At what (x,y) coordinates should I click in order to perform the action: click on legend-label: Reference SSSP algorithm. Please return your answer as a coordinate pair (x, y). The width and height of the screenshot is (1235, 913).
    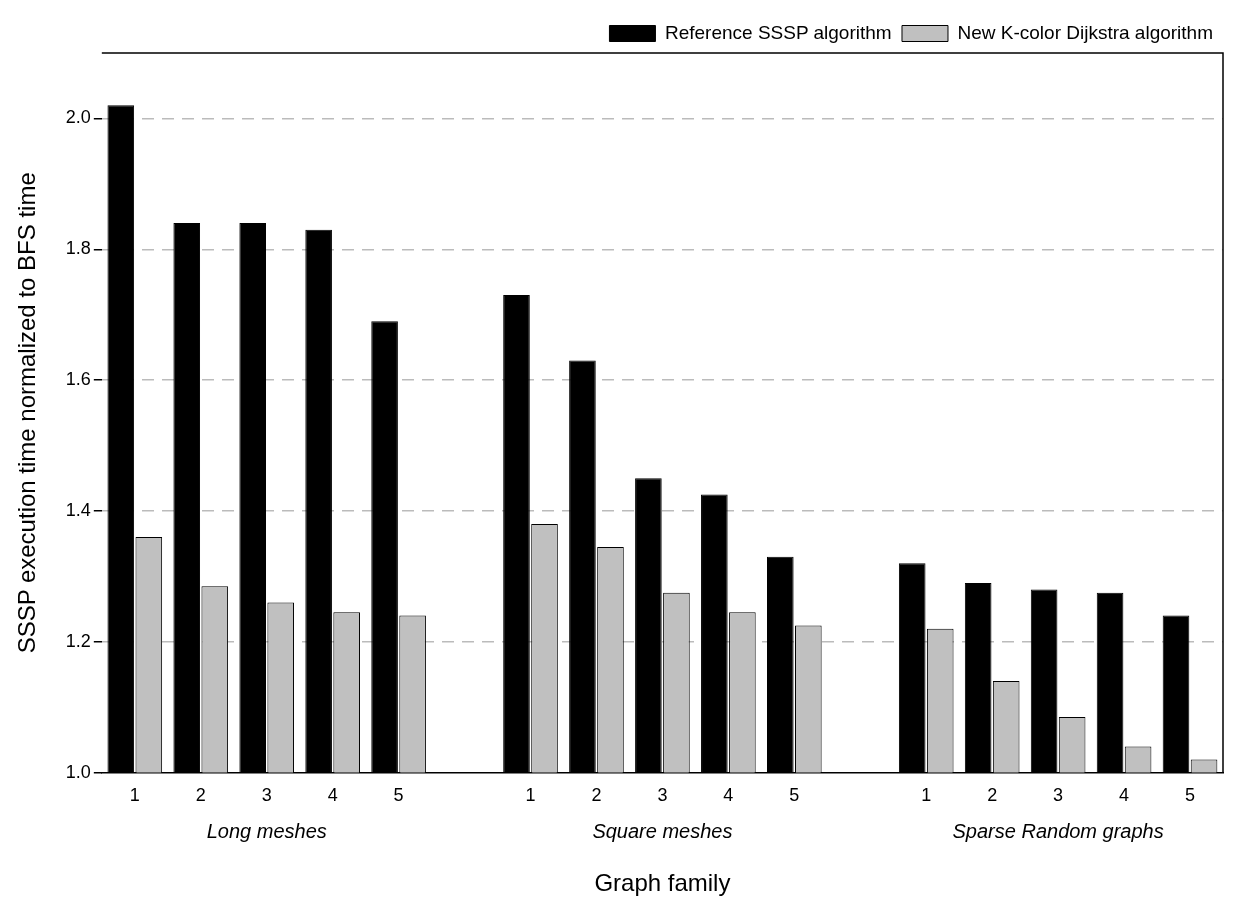
    Looking at the image, I should click on (778, 32).